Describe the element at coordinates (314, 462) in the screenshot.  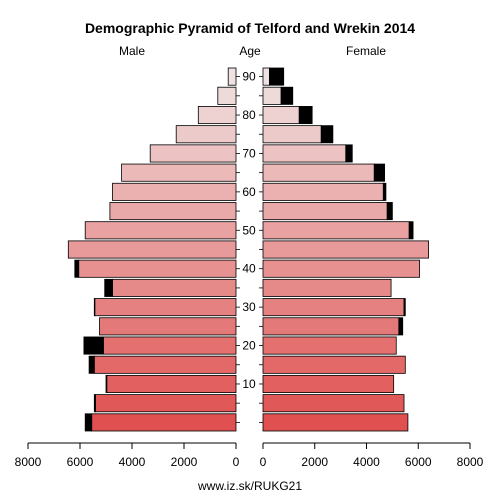
I see `female-x-tick-label-2000: 2000` at that location.